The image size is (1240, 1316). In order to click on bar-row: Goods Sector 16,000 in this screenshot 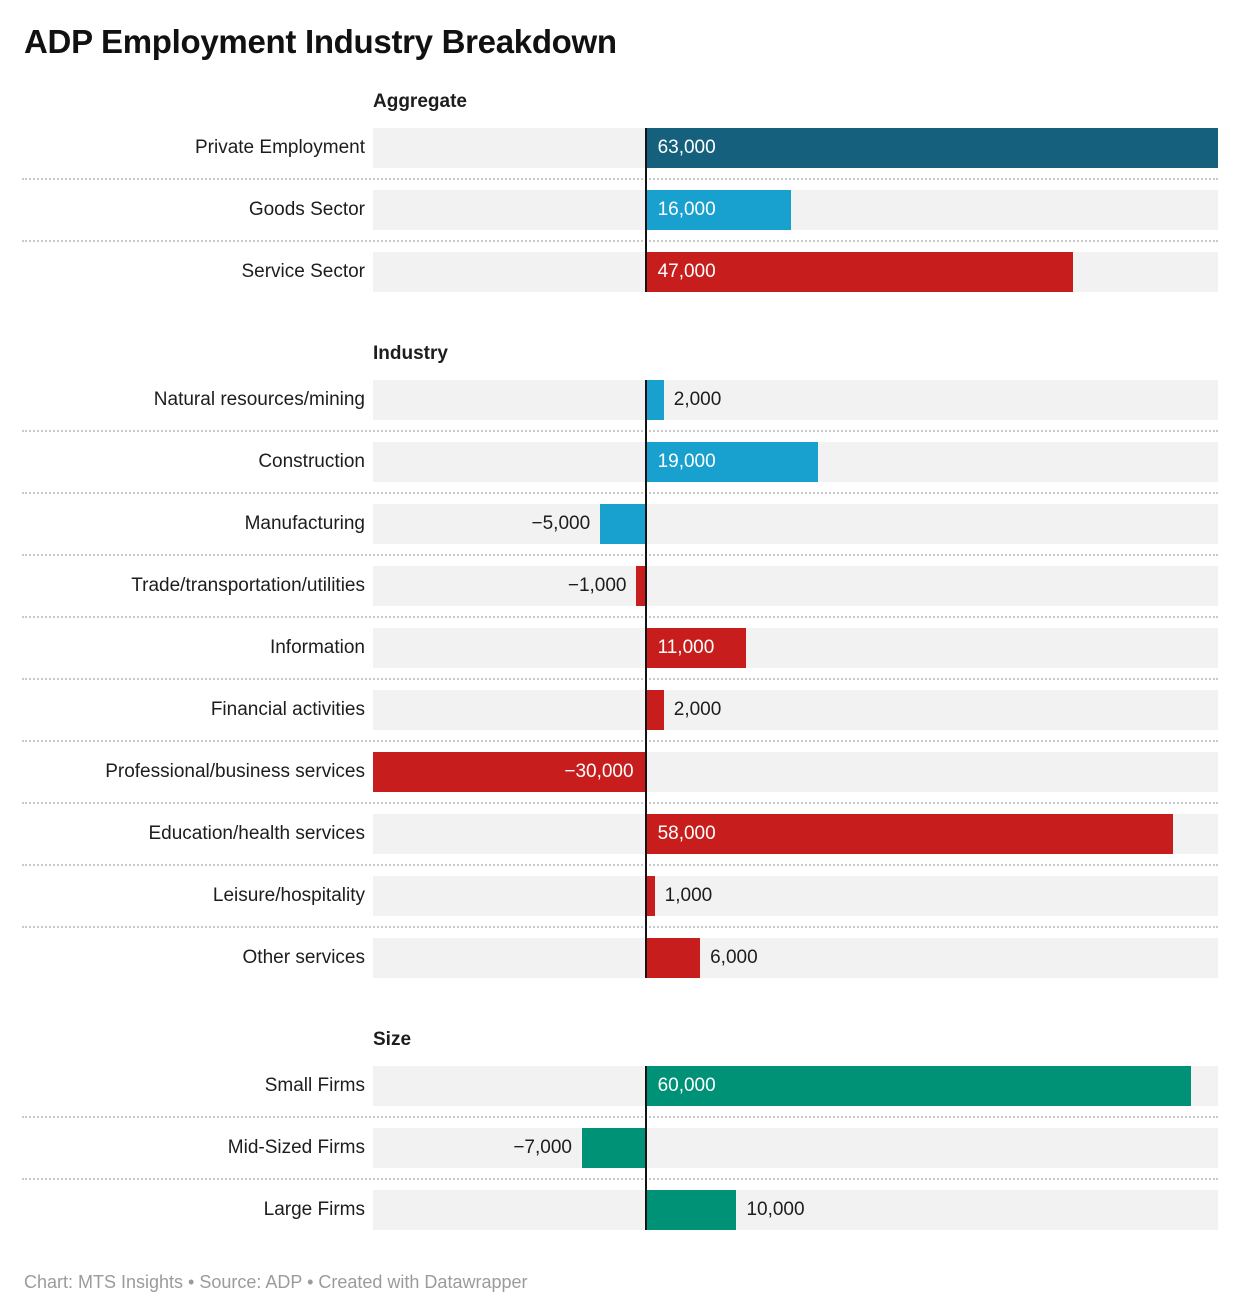, I will do `click(621, 210)`.